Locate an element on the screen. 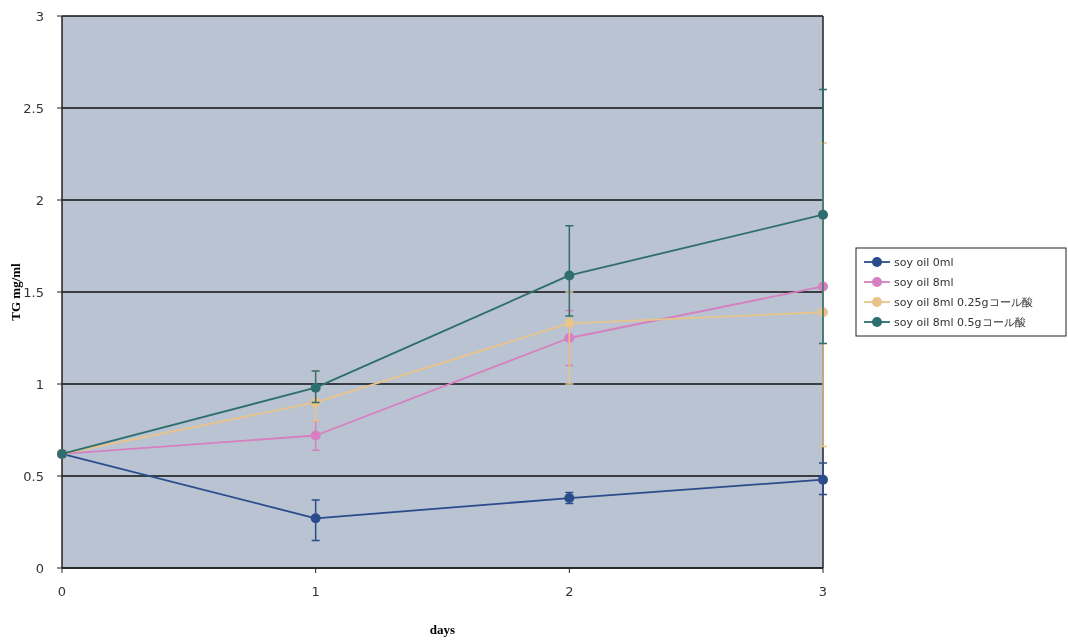 This screenshot has height=640, width=1068. y-axis-title: TG mg/ml is located at coordinates (15, 291).